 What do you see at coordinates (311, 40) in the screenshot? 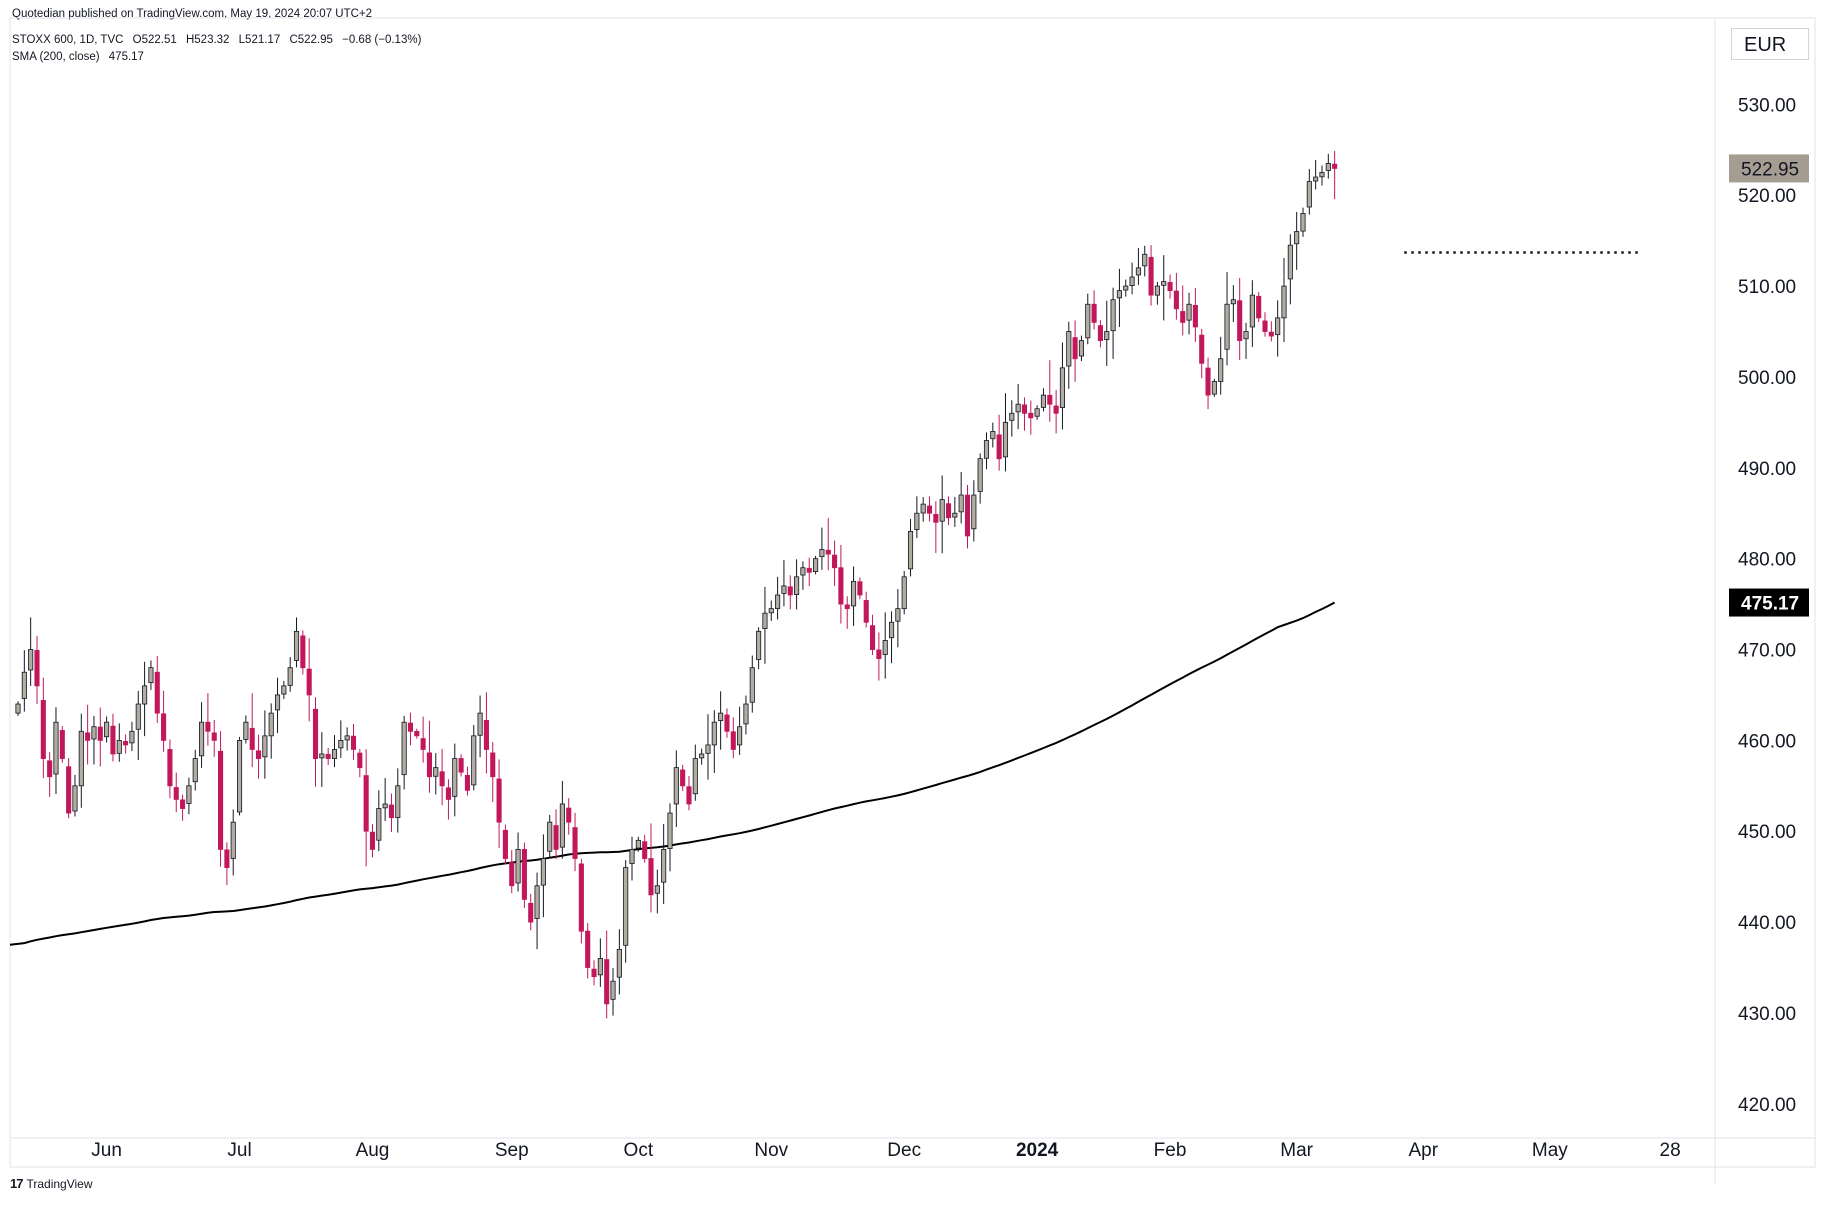
I see `close-value: C522.95` at bounding box center [311, 40].